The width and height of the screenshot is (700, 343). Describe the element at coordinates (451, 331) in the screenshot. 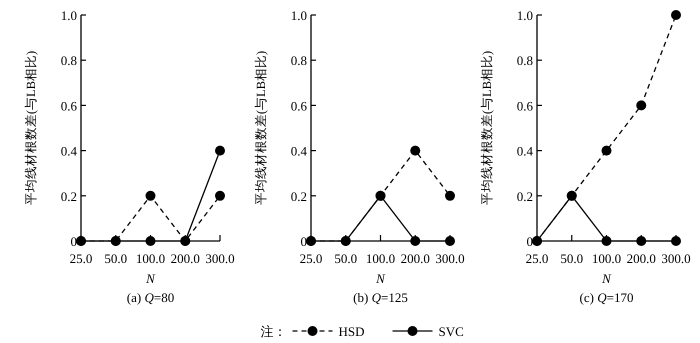

I see `legend-label: SVC` at that location.